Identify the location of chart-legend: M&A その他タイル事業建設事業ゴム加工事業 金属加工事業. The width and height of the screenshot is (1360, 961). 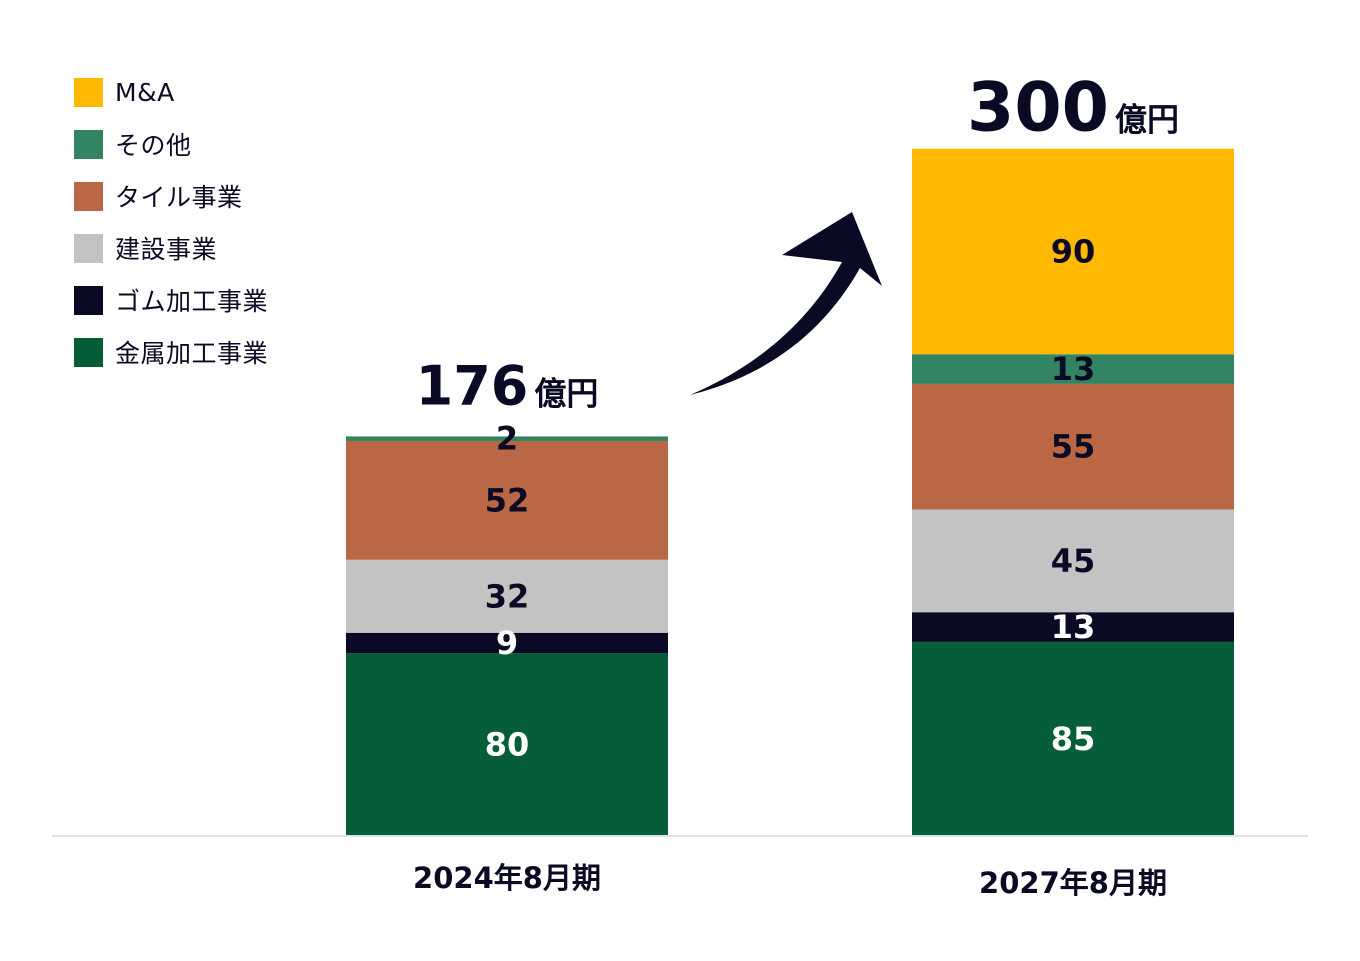
(171, 222).